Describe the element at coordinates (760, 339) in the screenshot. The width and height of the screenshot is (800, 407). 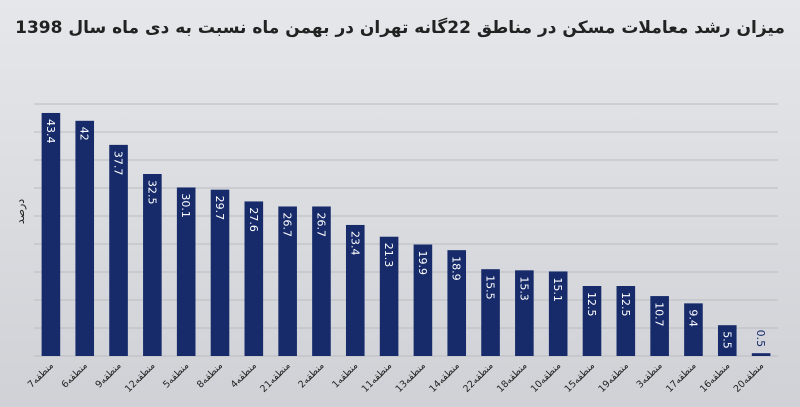
I see `data-label: 0.5` at that location.